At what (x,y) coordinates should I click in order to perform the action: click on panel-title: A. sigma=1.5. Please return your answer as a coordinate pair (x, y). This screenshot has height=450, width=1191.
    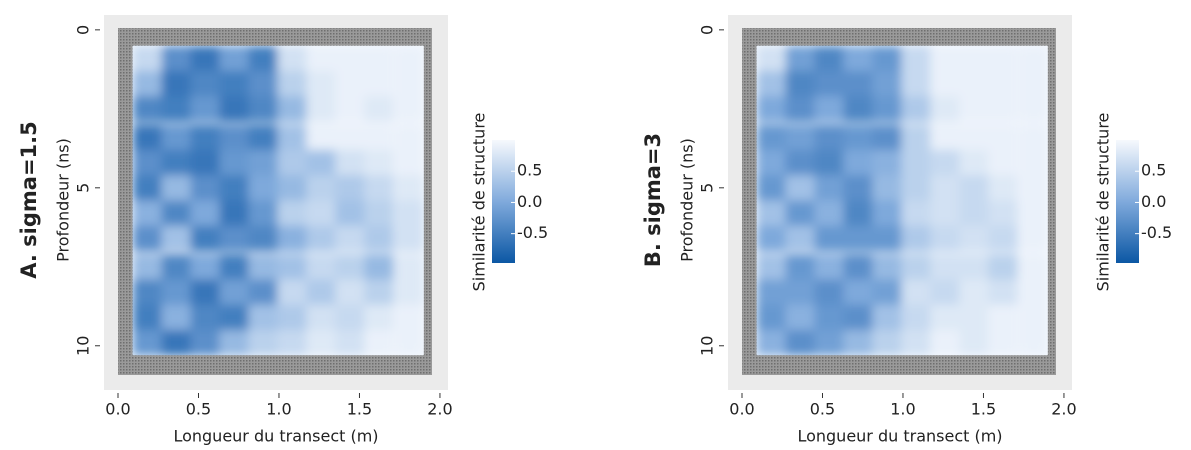
    Looking at the image, I should click on (29, 200).